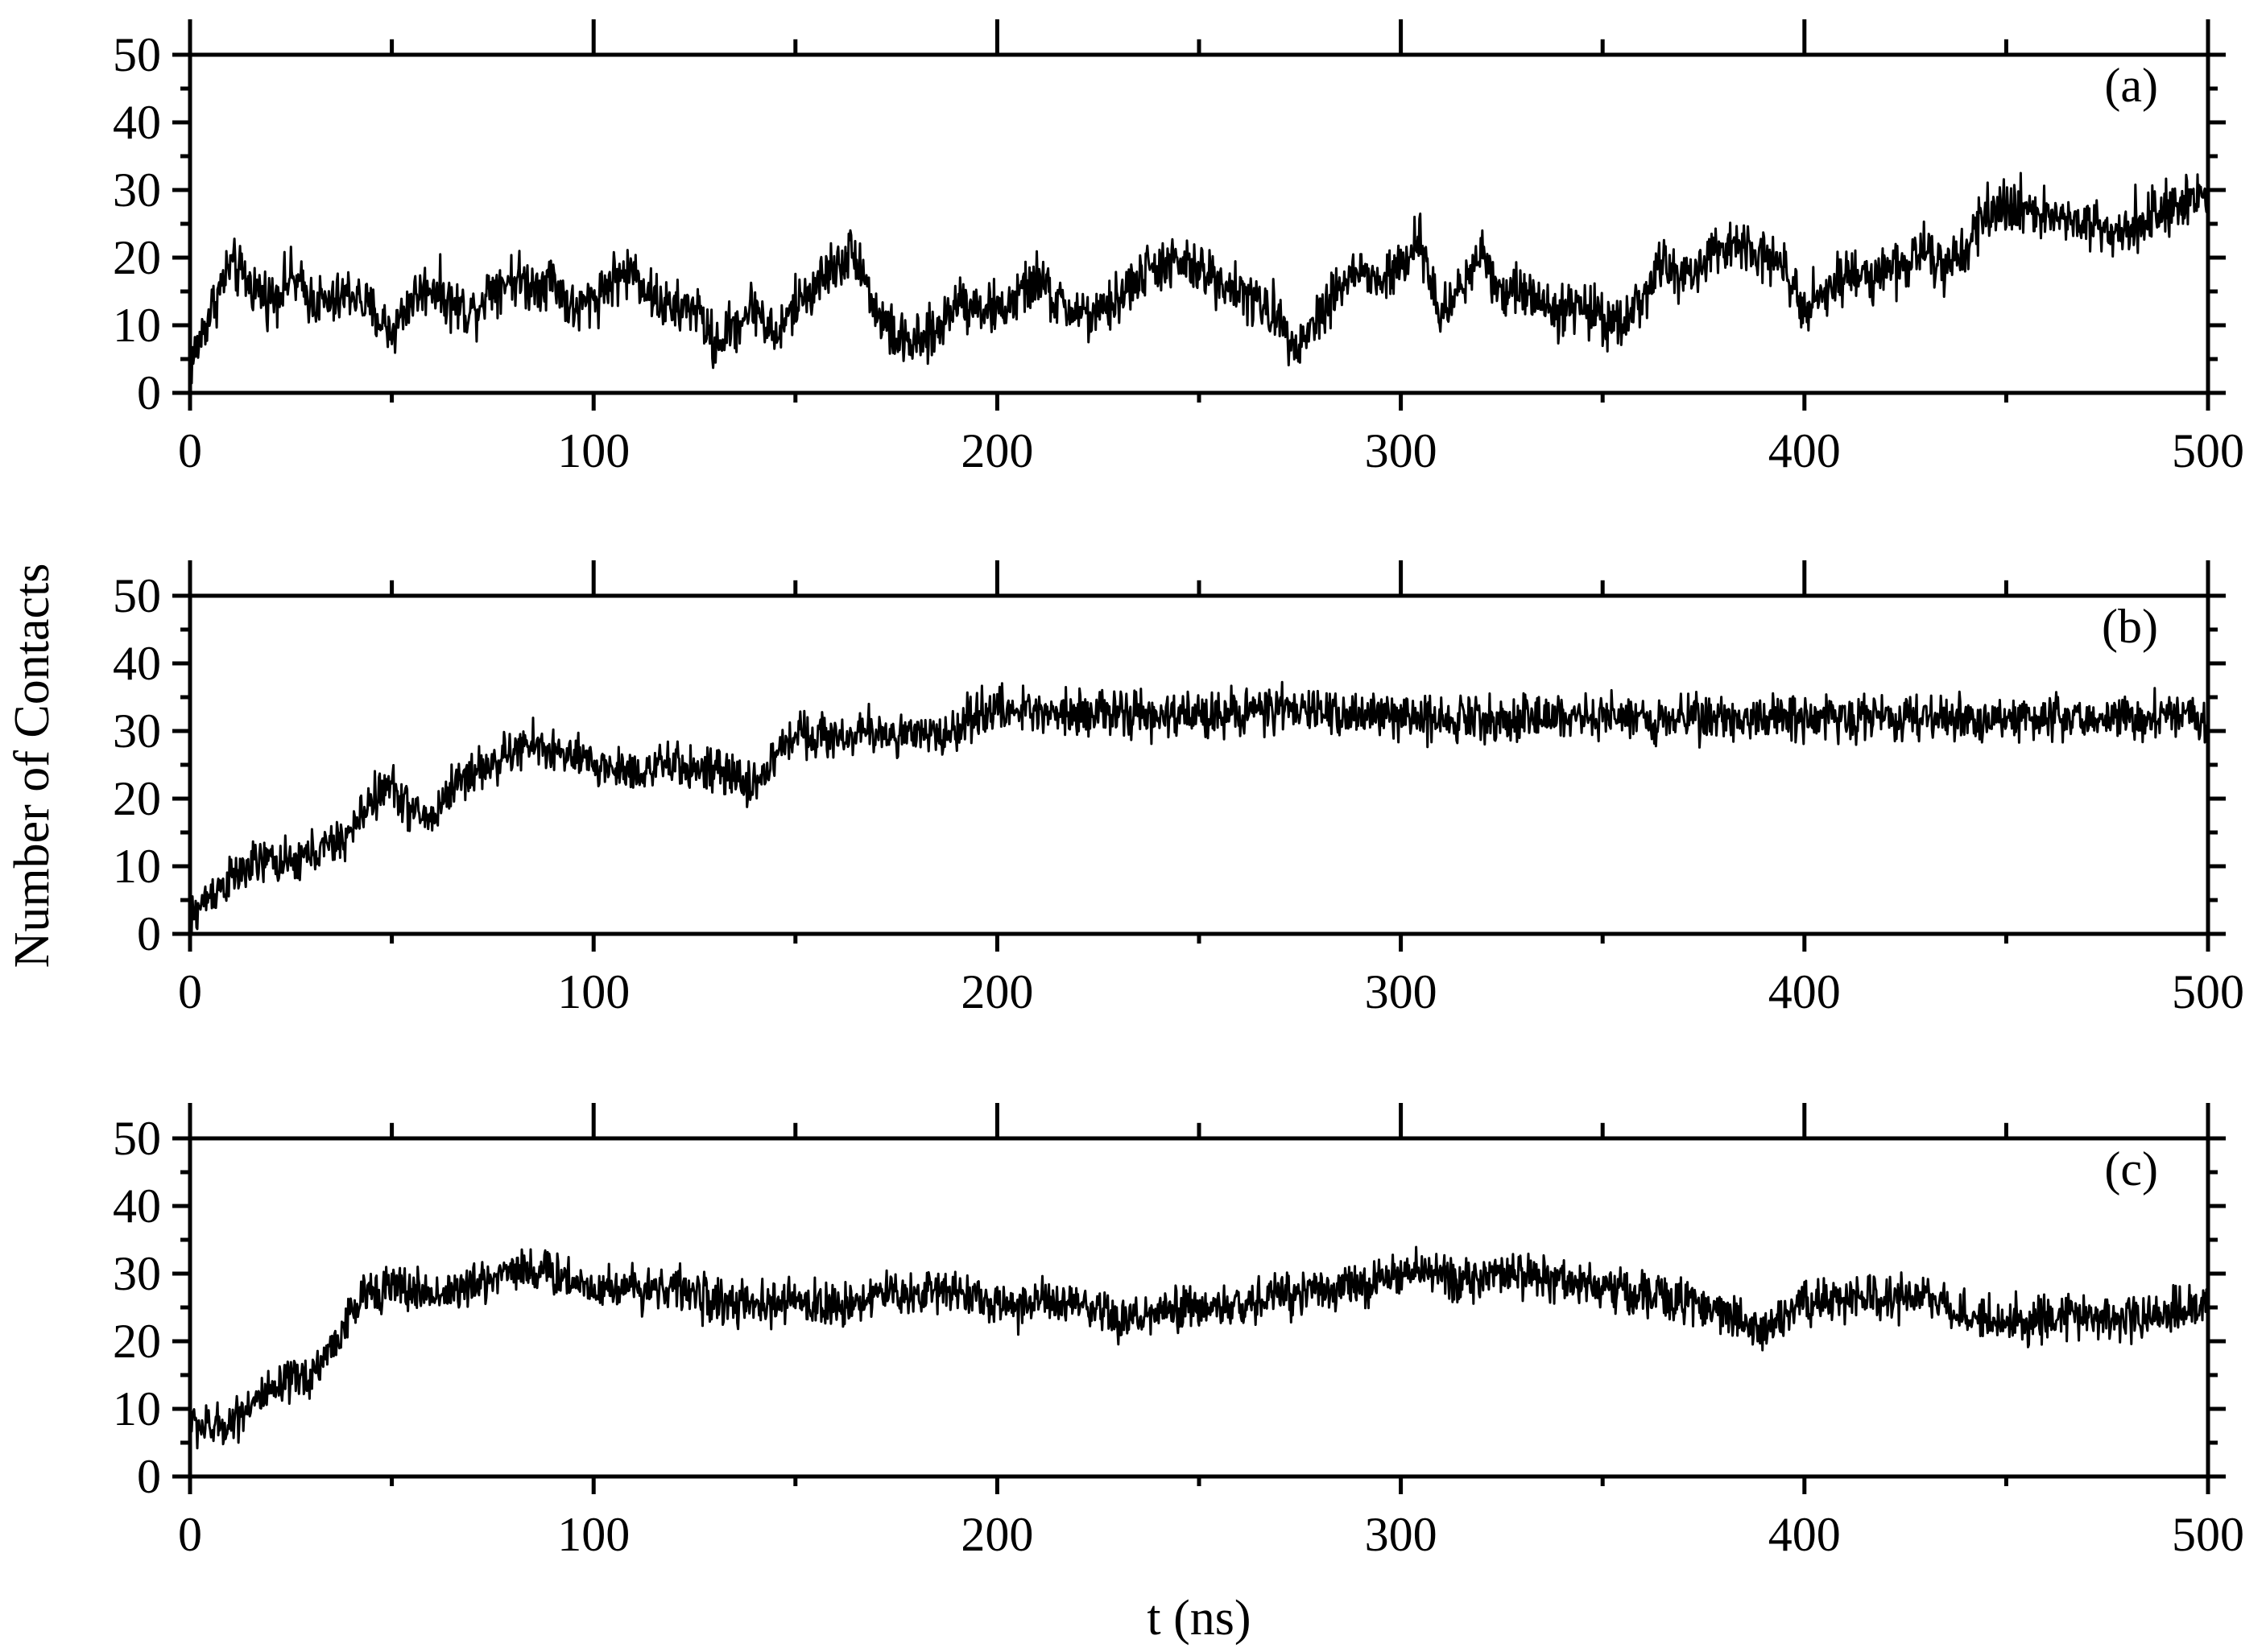 The image size is (2266, 1652). What do you see at coordinates (1199, 1618) in the screenshot?
I see `x-axis-title: t (ns)` at bounding box center [1199, 1618].